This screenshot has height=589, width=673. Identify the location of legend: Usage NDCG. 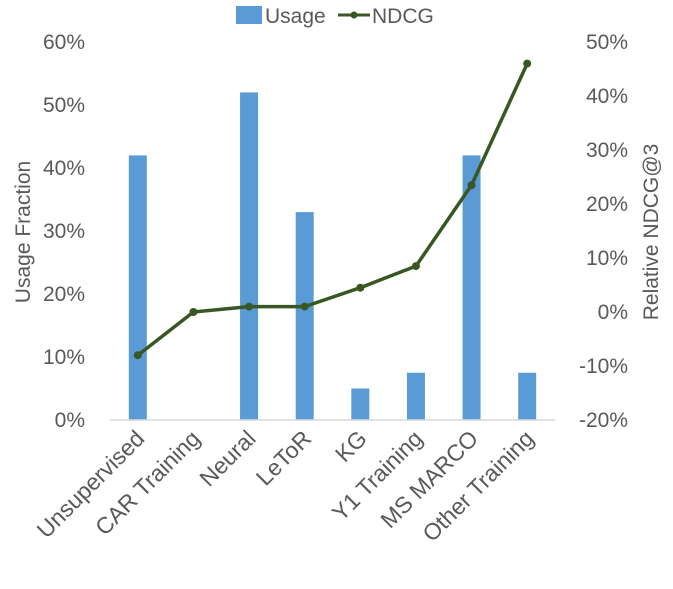
(335, 16).